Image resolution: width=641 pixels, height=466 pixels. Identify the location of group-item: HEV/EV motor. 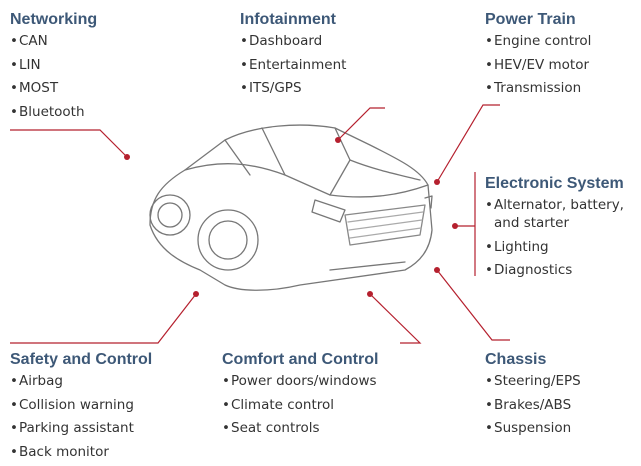
(563, 65).